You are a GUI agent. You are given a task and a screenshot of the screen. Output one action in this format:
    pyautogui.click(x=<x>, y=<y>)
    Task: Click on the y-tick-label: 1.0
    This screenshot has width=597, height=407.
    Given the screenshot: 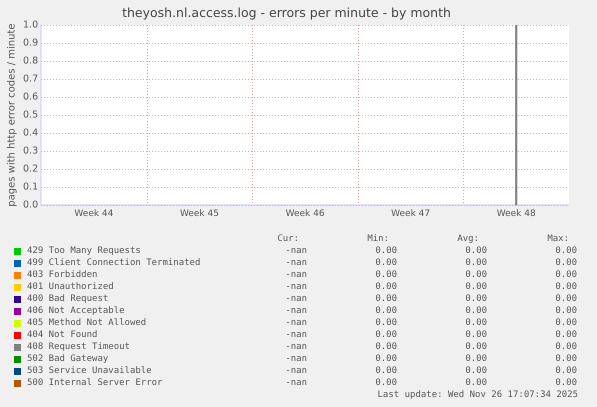 What is the action you would take?
    pyautogui.click(x=30, y=24)
    